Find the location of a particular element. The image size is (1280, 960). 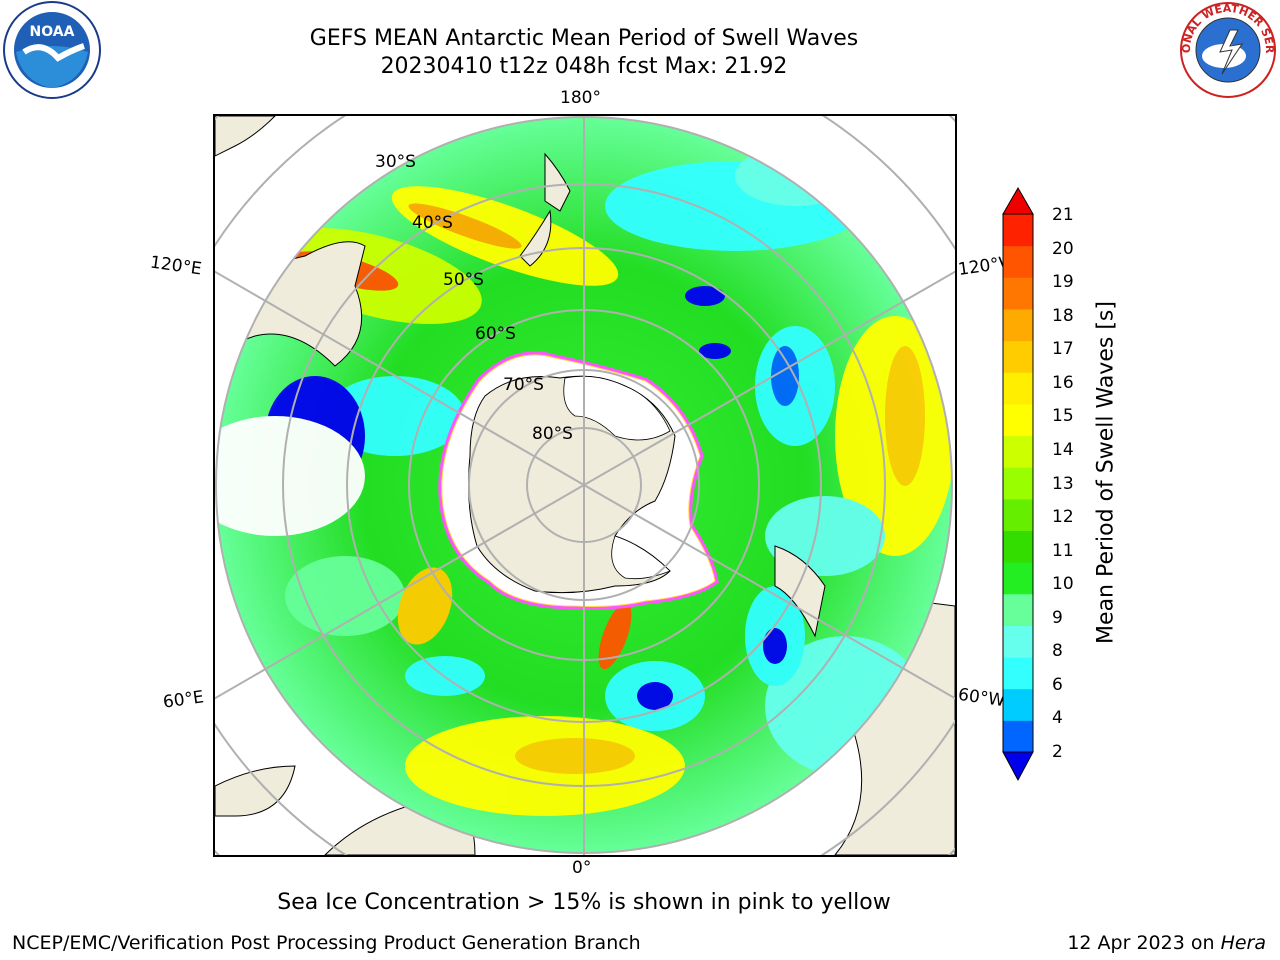

colorbar-tick-label: 6 is located at coordinates (1057, 684).